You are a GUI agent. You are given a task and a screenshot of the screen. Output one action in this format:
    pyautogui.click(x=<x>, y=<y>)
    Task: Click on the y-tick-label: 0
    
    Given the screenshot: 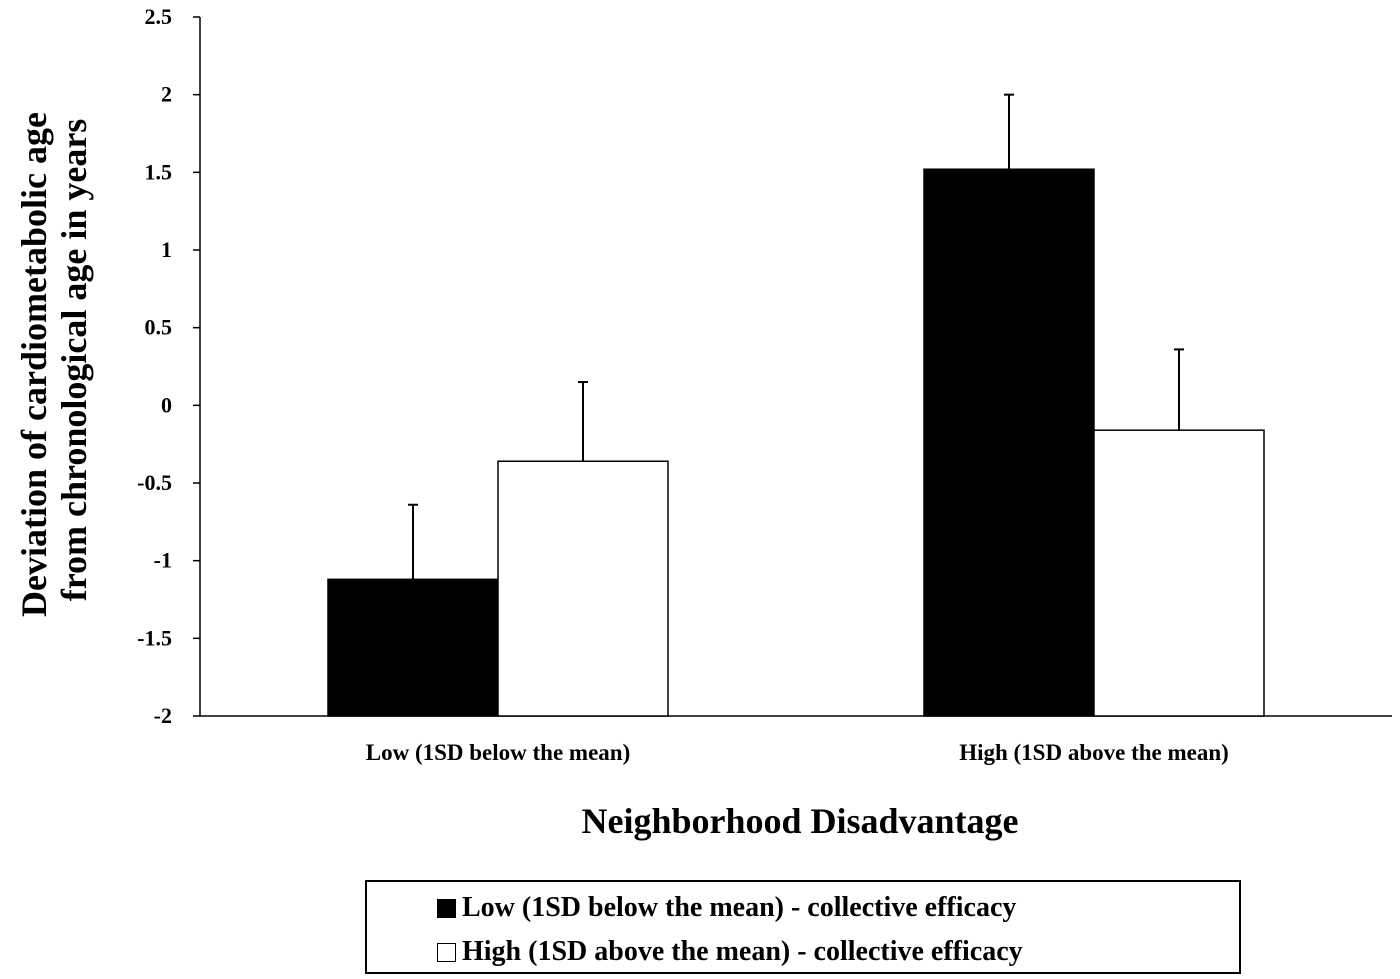 What is the action you would take?
    pyautogui.click(x=166, y=404)
    